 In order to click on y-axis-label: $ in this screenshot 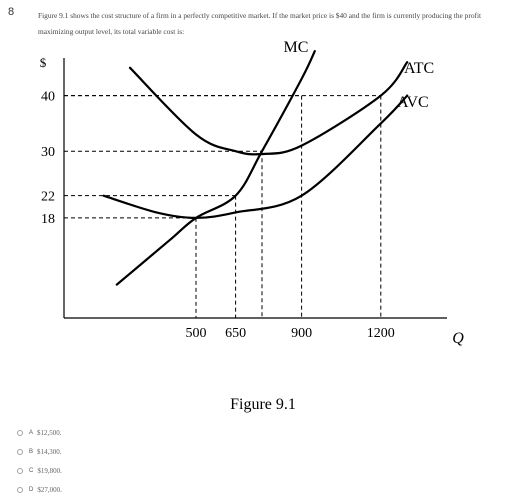, I will do `click(43, 62)`.